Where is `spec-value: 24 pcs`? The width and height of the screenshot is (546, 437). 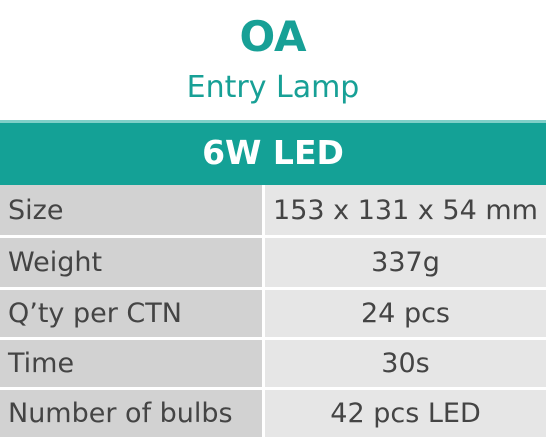
spec-value: 24 pcs is located at coordinates (405, 313).